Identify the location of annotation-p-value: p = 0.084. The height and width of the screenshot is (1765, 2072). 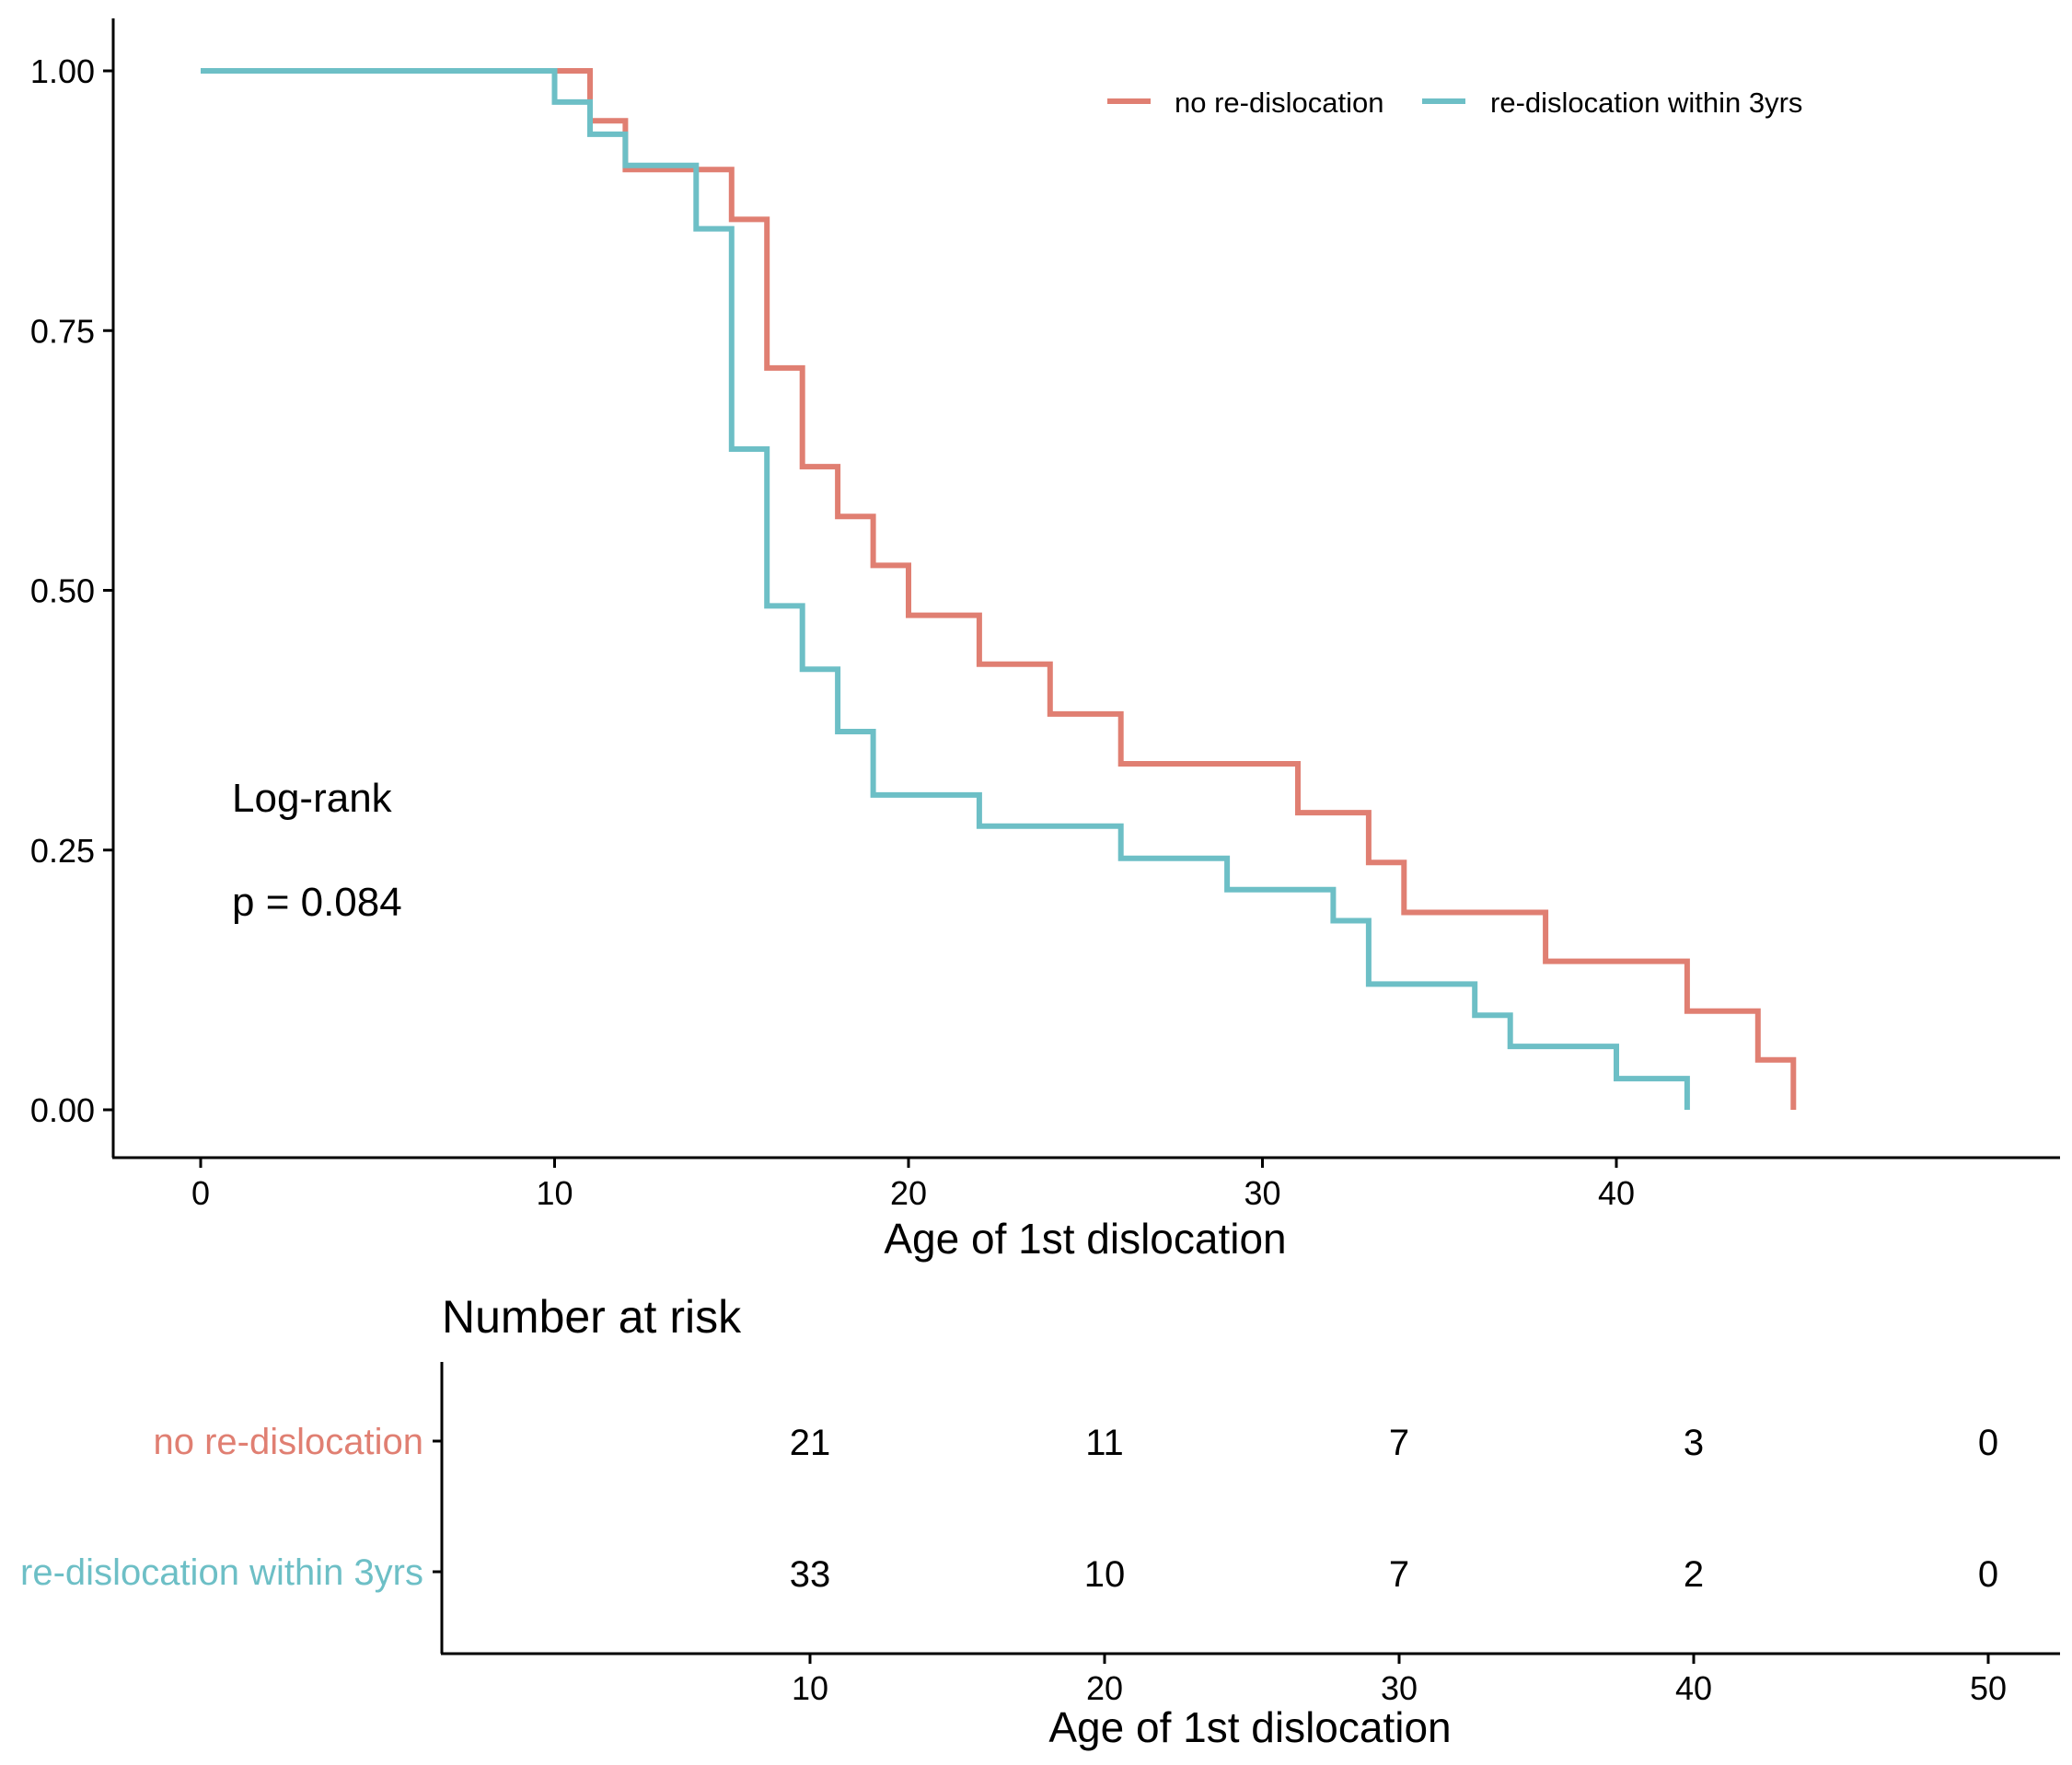
(317, 902).